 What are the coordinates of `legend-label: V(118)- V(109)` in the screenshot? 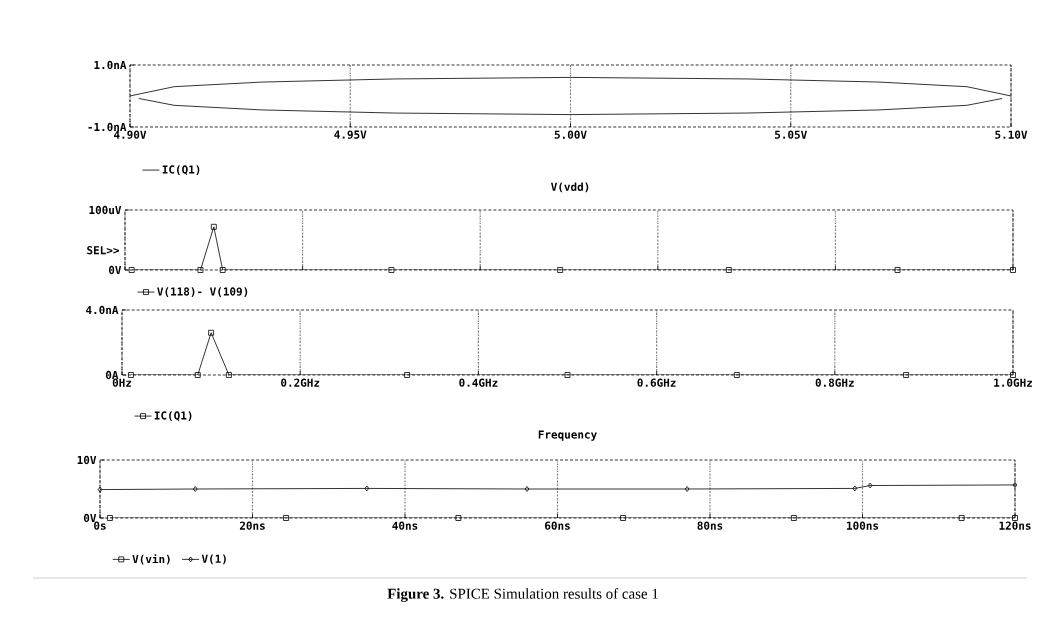 It's located at (202, 292).